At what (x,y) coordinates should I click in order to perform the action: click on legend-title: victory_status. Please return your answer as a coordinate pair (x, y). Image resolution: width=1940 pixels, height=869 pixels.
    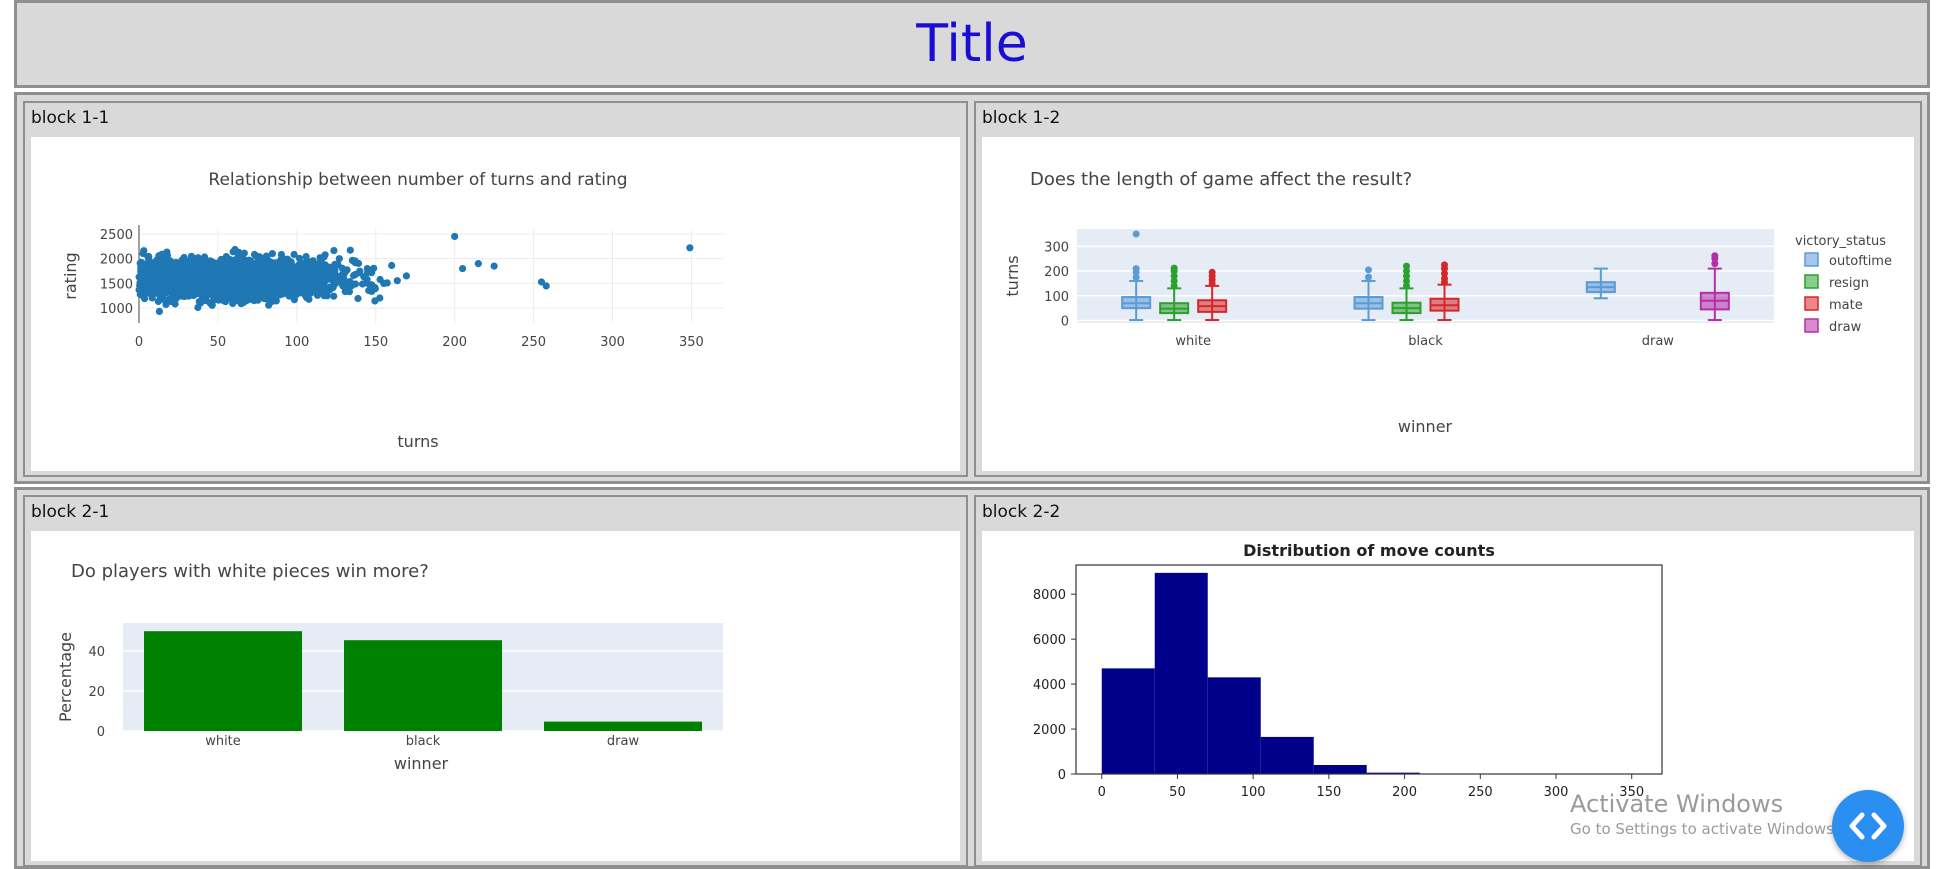
    Looking at the image, I should click on (1840, 241).